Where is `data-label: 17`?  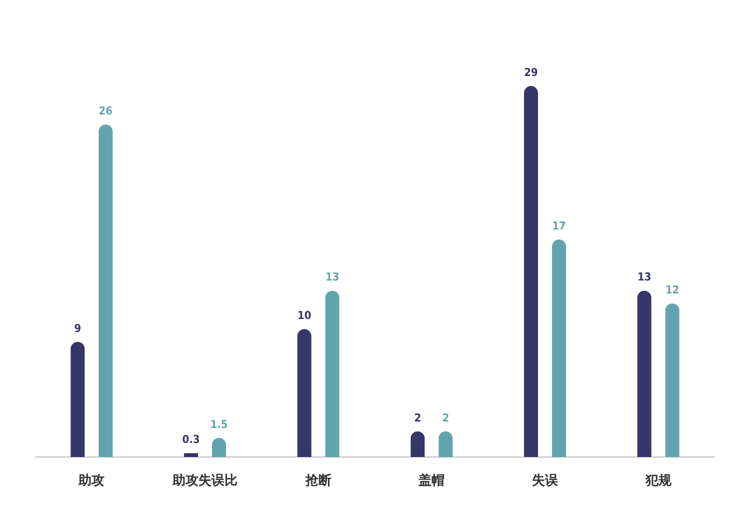
data-label: 17 is located at coordinates (559, 226).